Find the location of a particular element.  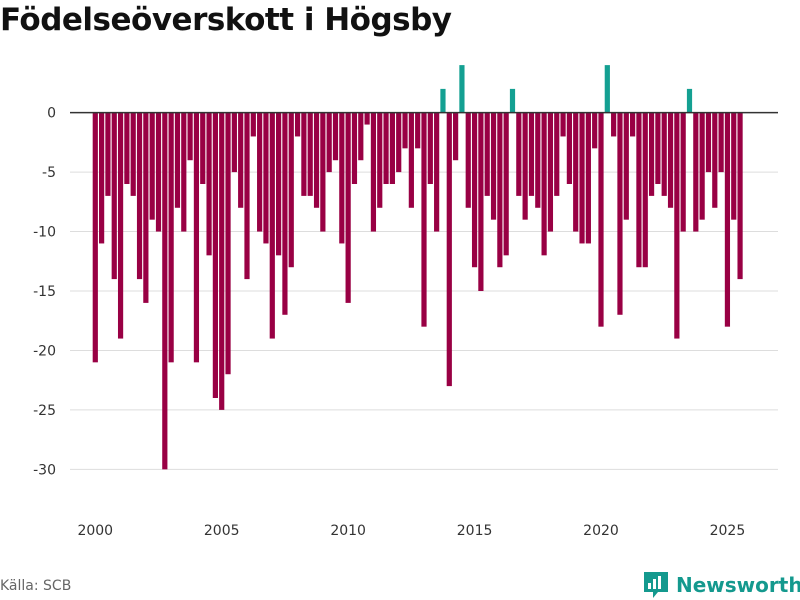

y-tick-label: -25 is located at coordinates (44, 411).